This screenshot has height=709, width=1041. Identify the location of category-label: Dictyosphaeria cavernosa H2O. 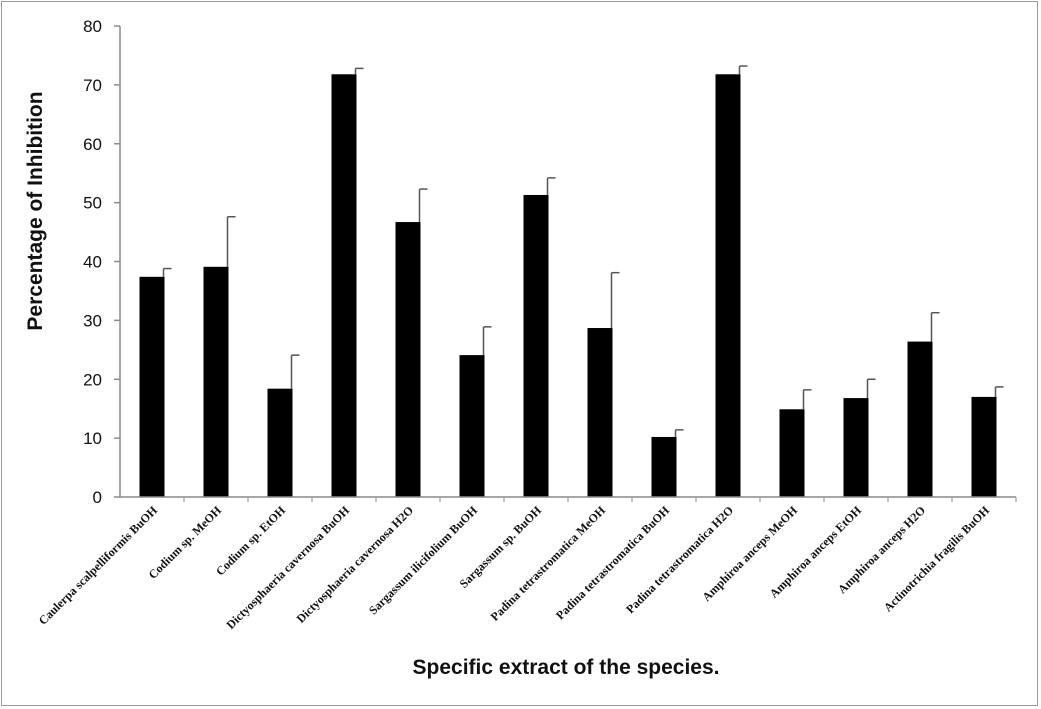
(355, 564).